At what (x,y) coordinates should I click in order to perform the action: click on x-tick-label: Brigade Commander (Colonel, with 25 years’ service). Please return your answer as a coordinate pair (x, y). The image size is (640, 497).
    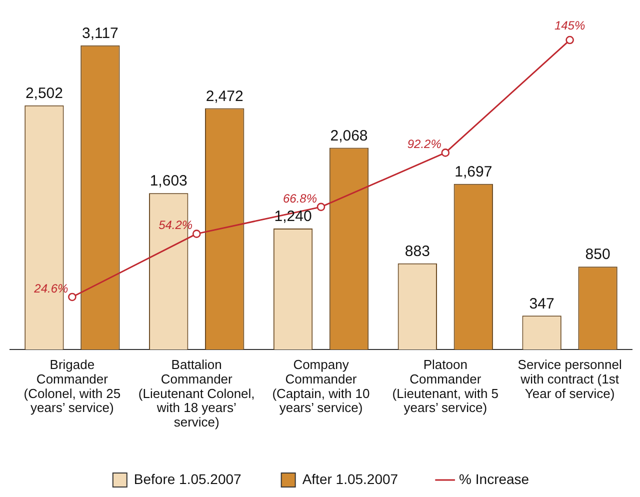
    Looking at the image, I should click on (72, 386).